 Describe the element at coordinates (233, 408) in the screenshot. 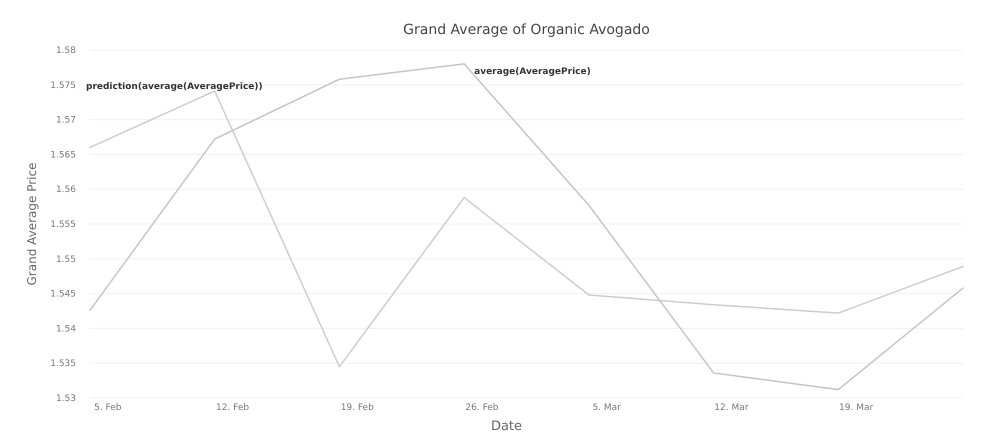

I see `x-tick-label: 12. Feb` at that location.